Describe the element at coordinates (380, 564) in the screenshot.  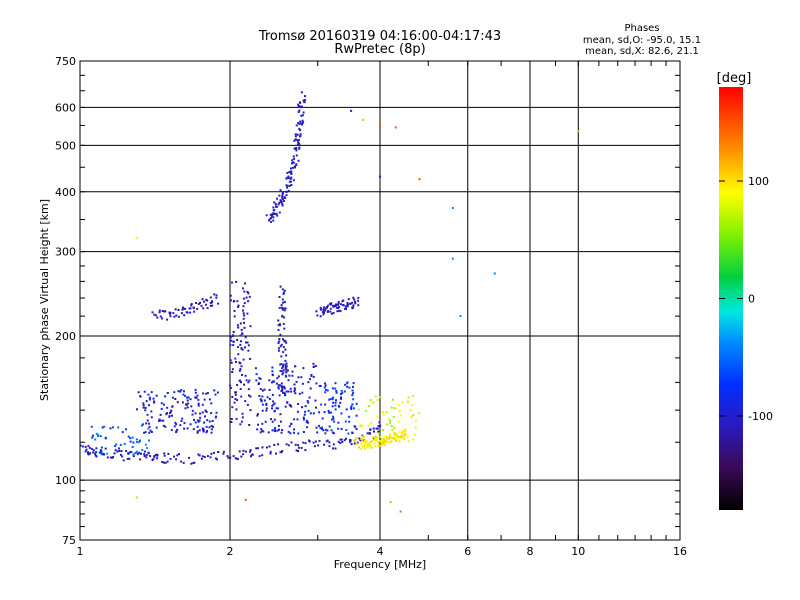
I see `x-axis-label: Frequency [MHz]` at that location.